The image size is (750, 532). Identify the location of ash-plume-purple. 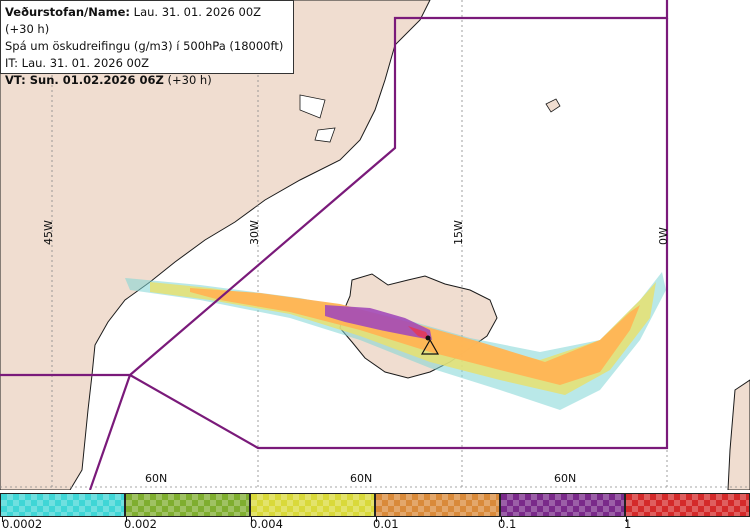
(378, 322).